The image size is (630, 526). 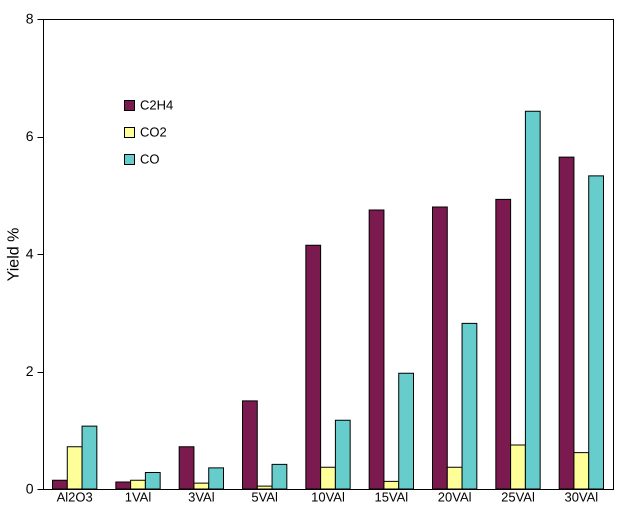 What do you see at coordinates (455, 497) in the screenshot?
I see `x-tick-label: 20VAl` at bounding box center [455, 497].